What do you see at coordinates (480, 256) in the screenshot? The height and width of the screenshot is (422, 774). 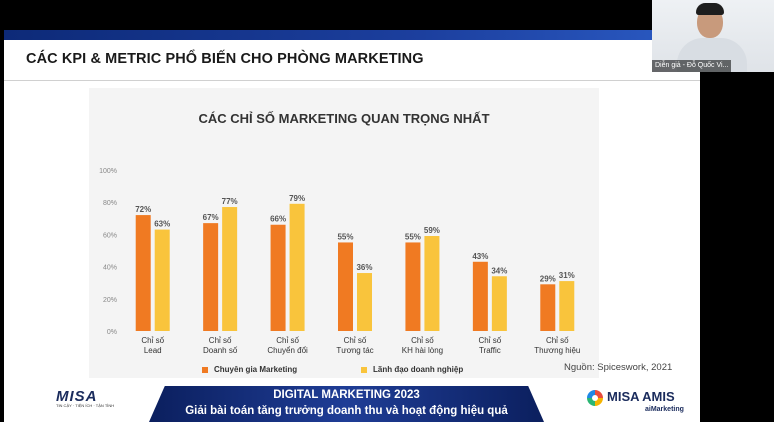 I see `data-label: 43%` at bounding box center [480, 256].